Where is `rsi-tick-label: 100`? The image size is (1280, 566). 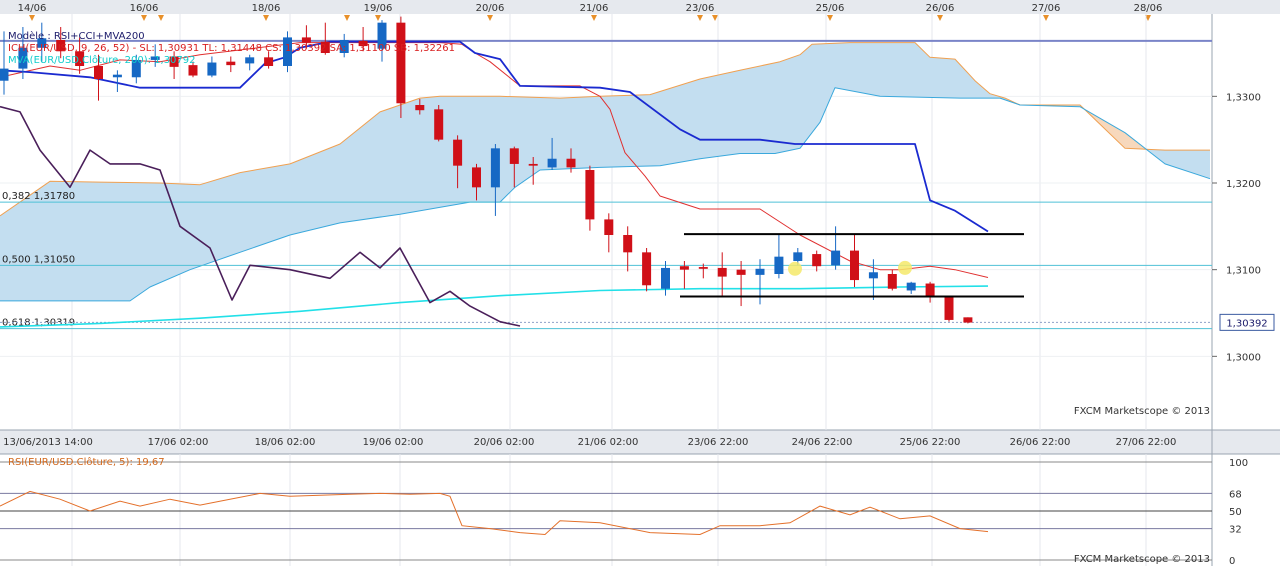
rsi-tick-label: 100 is located at coordinates (1238, 463).